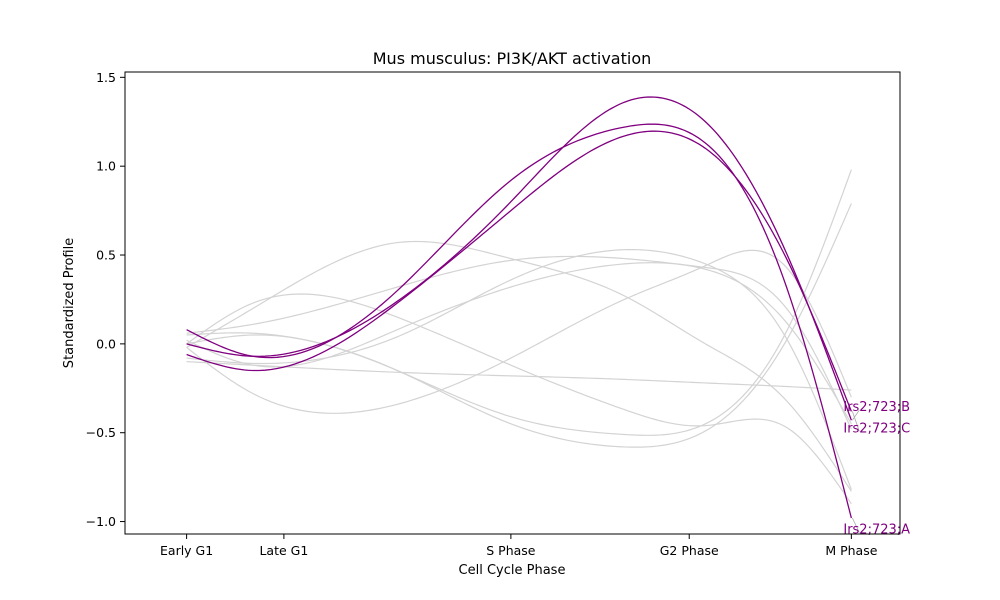 Image resolution: width=1000 pixels, height=600 pixels. Describe the element at coordinates (101, 432) in the screenshot. I see `y-tick-label: −0.5` at that location.